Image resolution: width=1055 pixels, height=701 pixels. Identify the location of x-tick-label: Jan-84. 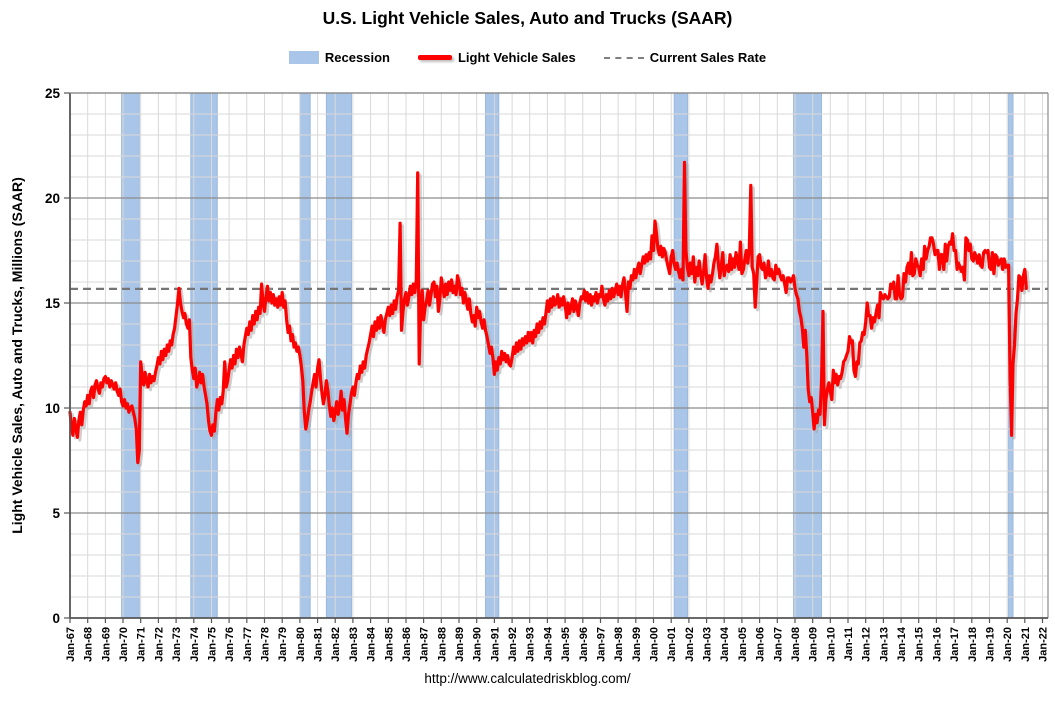
(372, 644).